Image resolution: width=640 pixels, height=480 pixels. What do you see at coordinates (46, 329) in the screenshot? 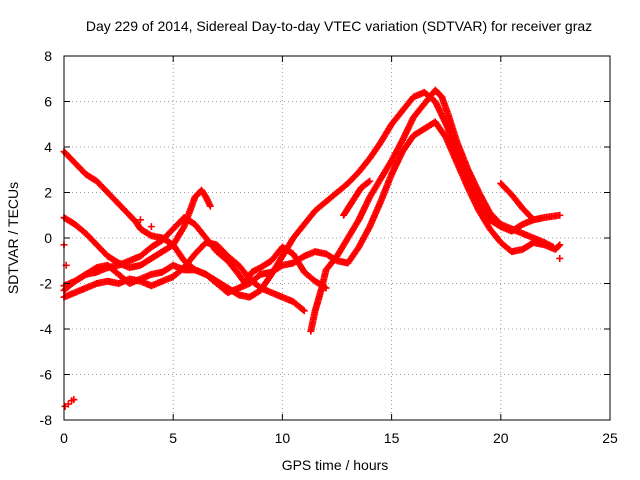
I see `y-tick-label: -4` at bounding box center [46, 329].